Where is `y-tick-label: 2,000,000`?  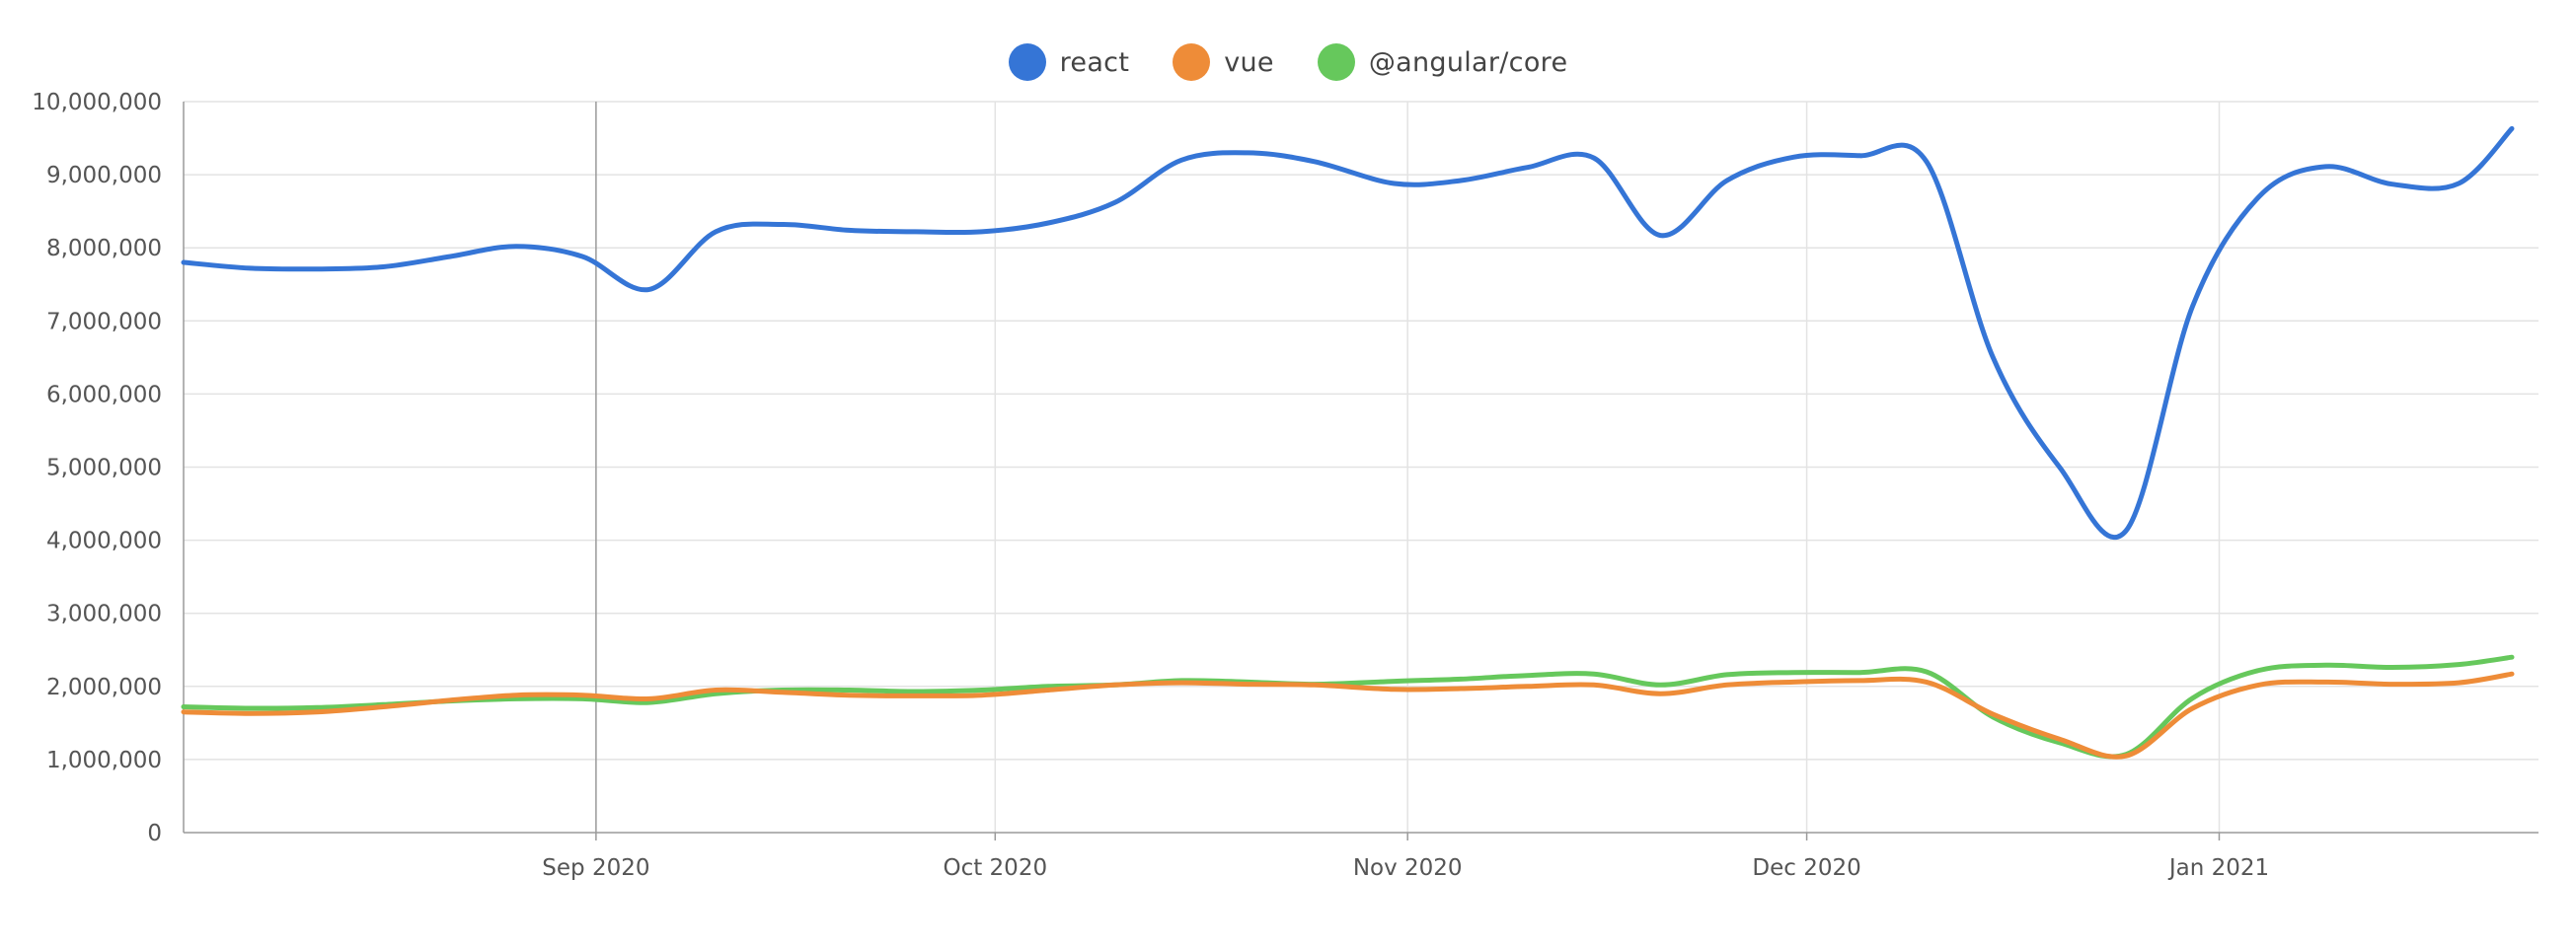 y-tick-label: 2,000,000 is located at coordinates (104, 688).